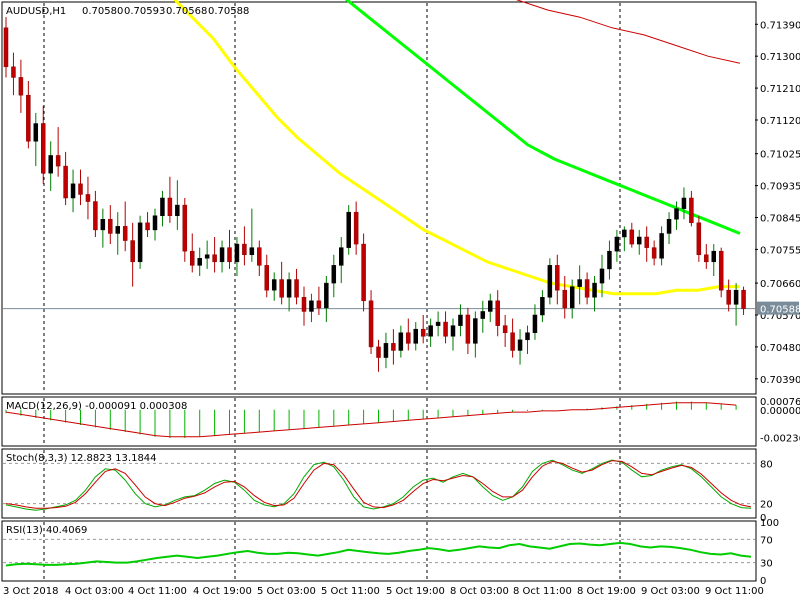 The image size is (800, 600). Describe the element at coordinates (606, 591) in the screenshot. I see `time-axis-label: 8 Oct 19:00` at that location.